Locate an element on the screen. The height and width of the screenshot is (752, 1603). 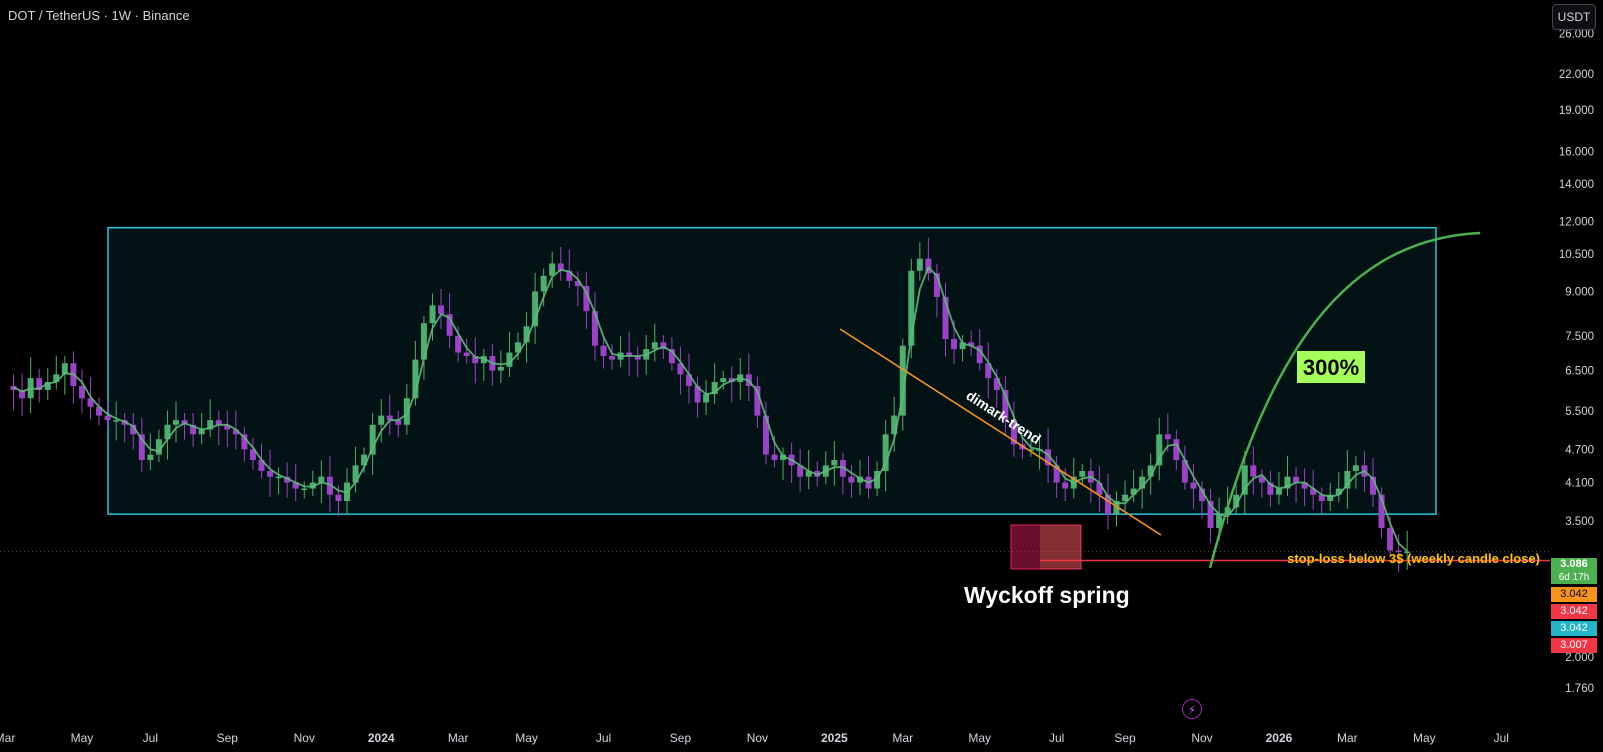
price-tick: 16.000 is located at coordinates (1576, 153).